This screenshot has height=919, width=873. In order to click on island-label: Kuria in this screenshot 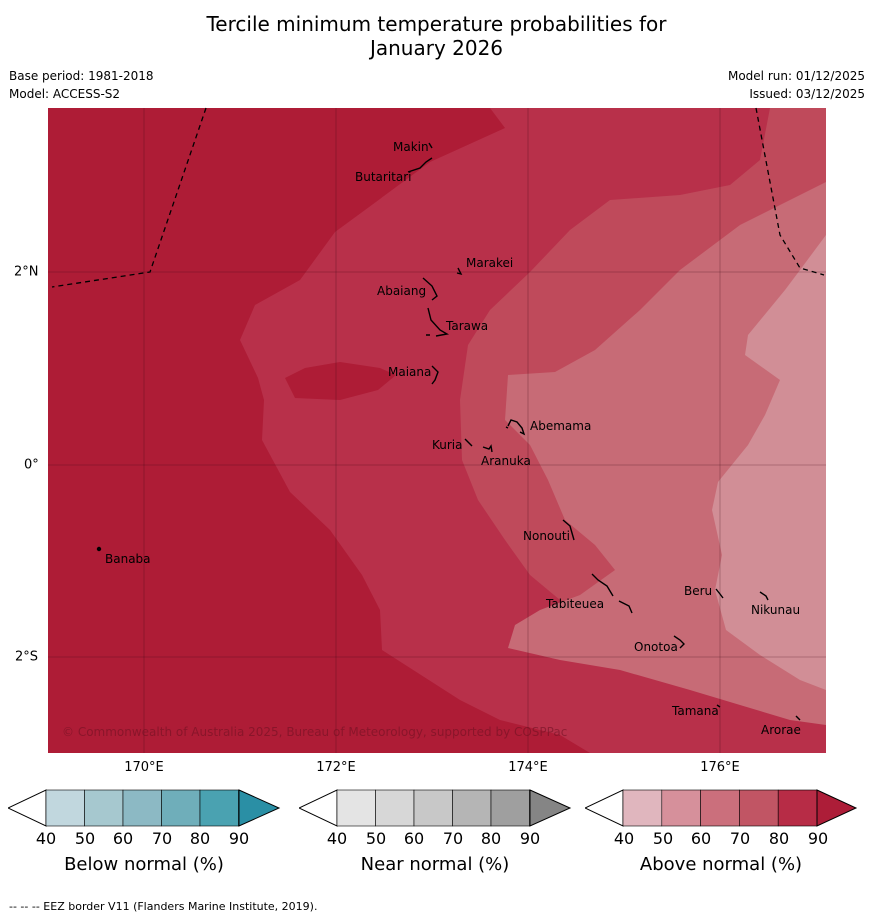, I will do `click(447, 445)`.